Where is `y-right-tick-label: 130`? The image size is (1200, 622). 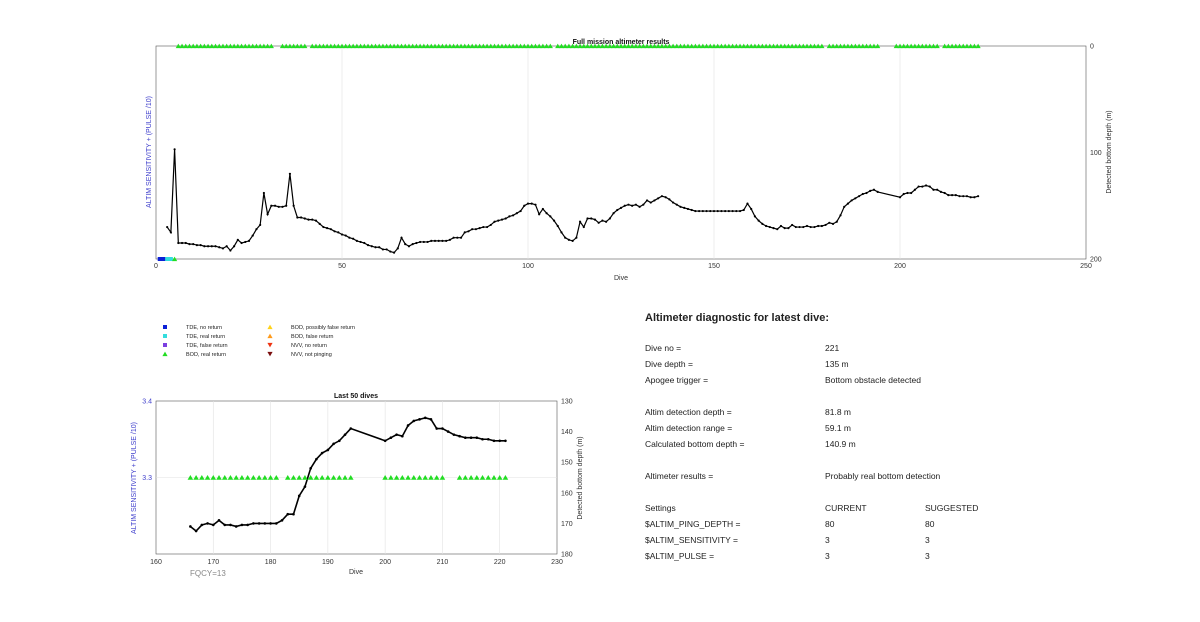 y-right-tick-label: 130 is located at coordinates (567, 402).